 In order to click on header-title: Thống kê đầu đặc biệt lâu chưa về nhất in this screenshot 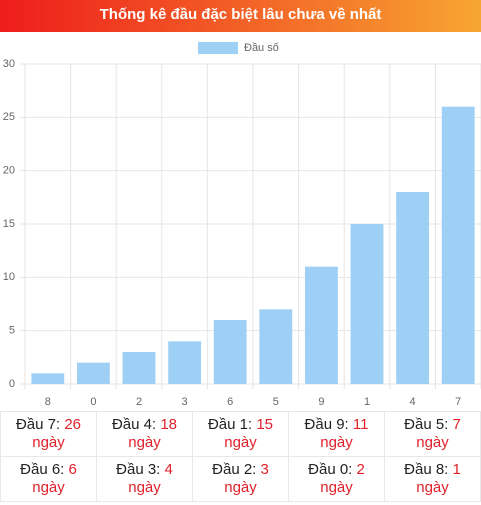, I will do `click(240, 16)`.